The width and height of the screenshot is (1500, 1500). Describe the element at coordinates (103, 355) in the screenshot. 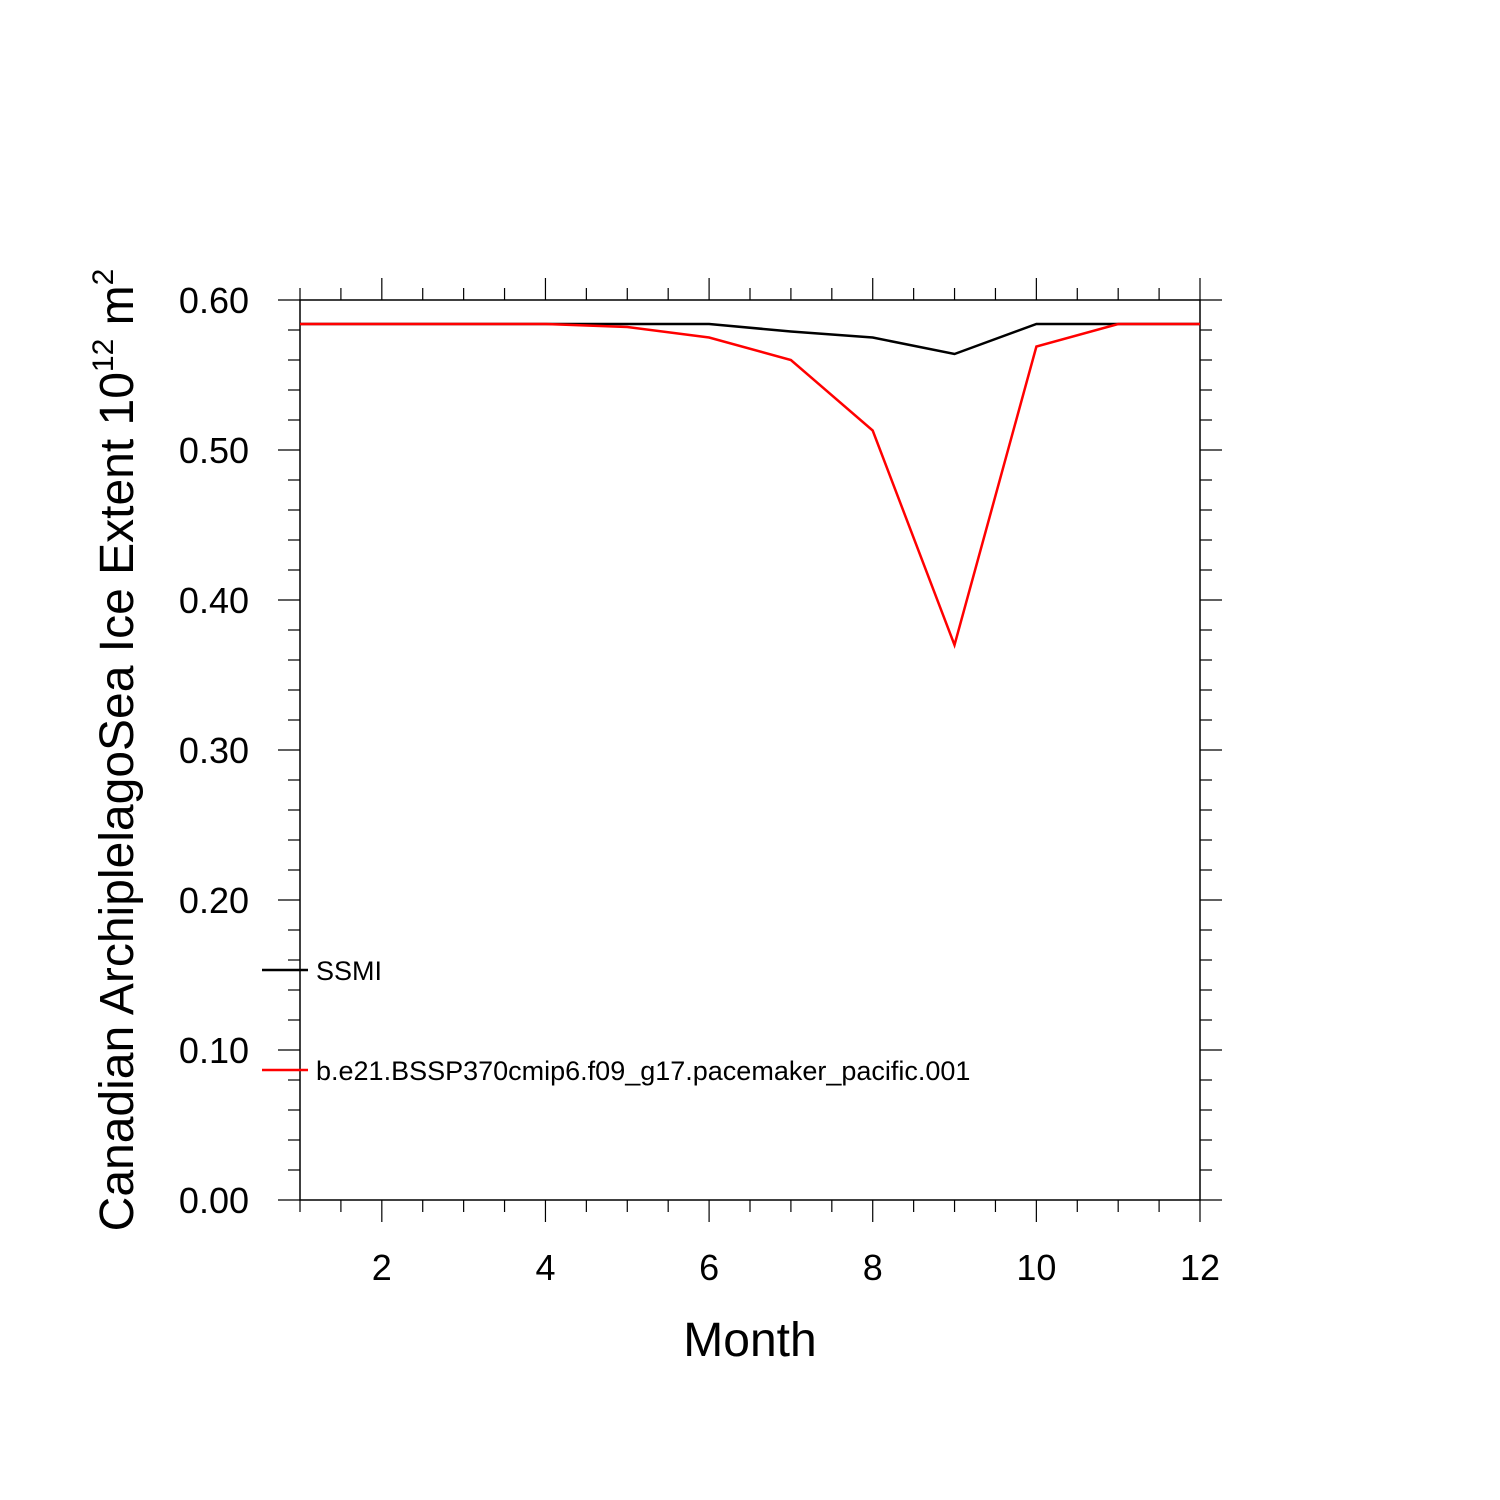

I see `y-axis-title-exponent: 12` at that location.